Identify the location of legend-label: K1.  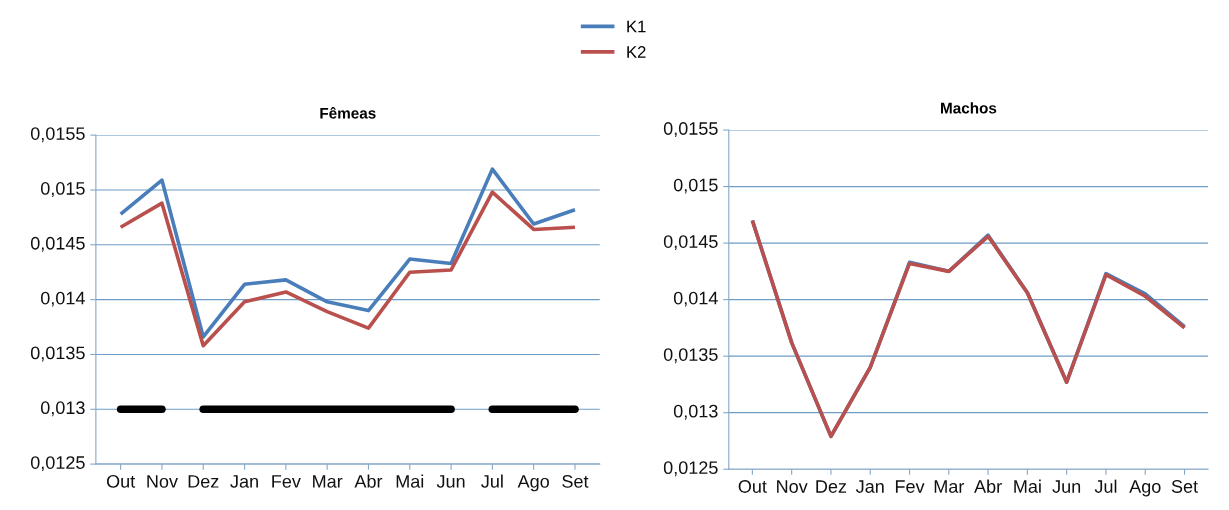
(636, 26).